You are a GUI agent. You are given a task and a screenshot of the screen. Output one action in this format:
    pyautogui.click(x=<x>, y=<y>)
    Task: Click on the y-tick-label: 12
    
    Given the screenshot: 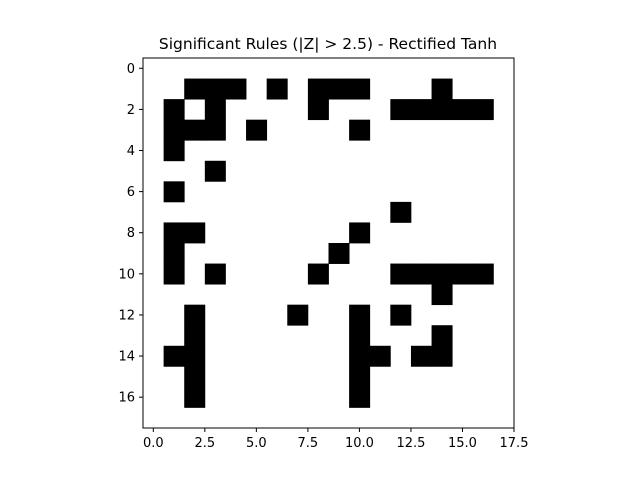 What is the action you would take?
    pyautogui.click(x=126, y=315)
    